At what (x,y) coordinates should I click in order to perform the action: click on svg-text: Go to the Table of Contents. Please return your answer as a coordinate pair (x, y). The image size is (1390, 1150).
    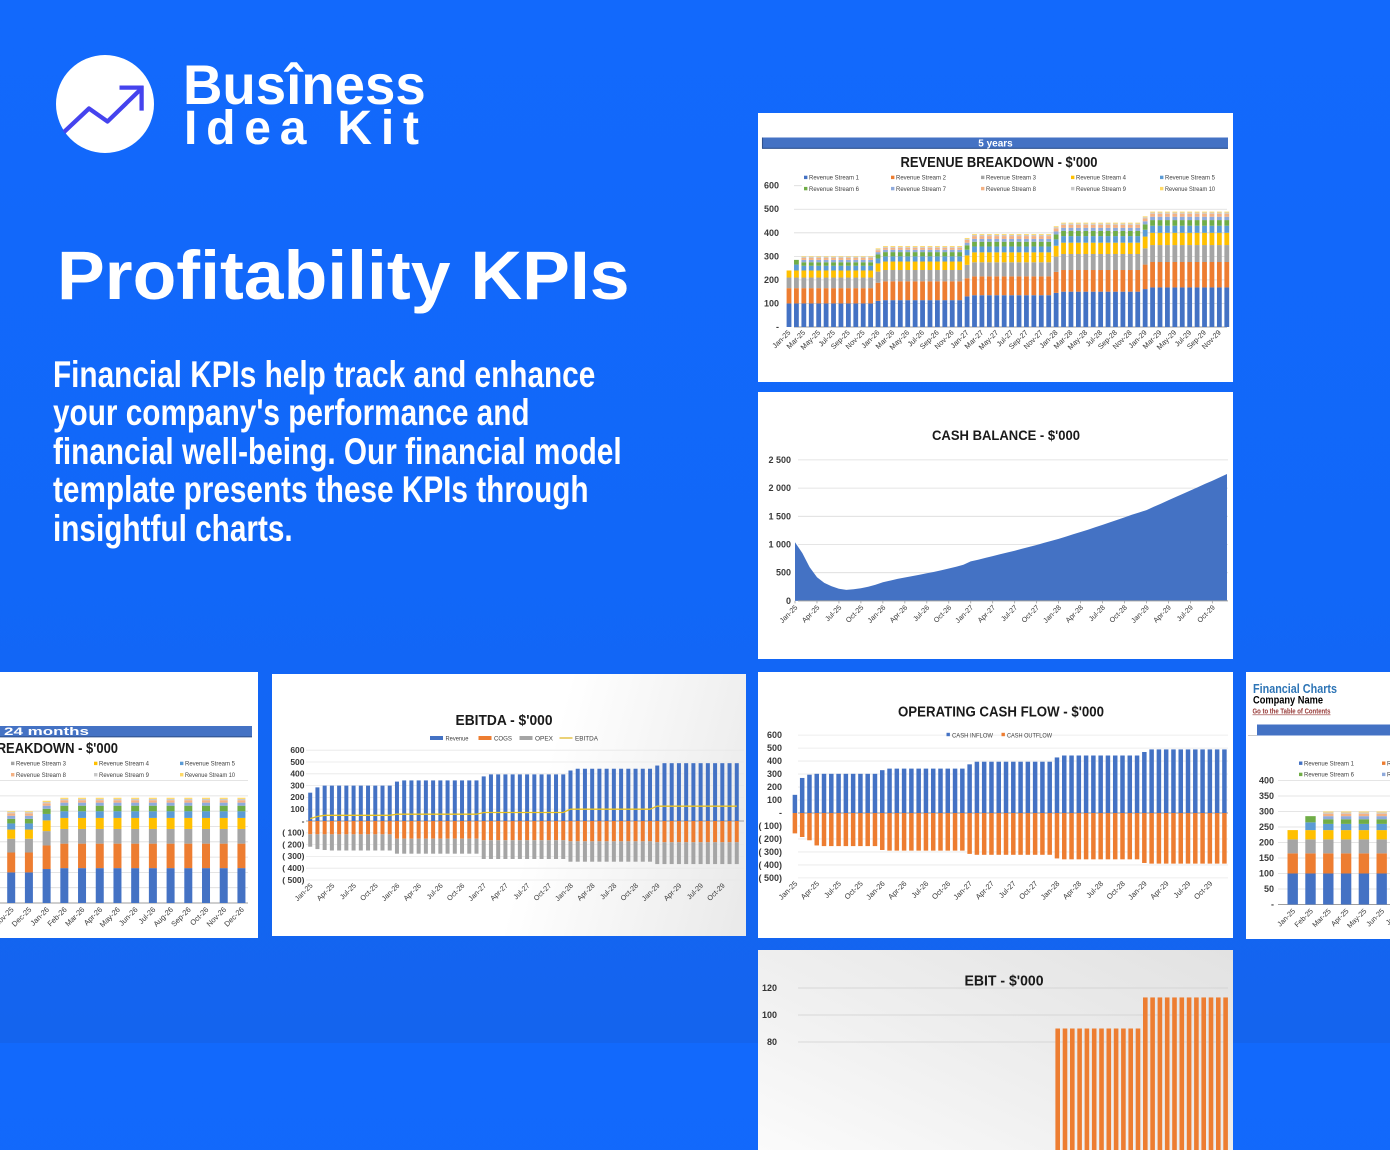
    Looking at the image, I should click on (1292, 711).